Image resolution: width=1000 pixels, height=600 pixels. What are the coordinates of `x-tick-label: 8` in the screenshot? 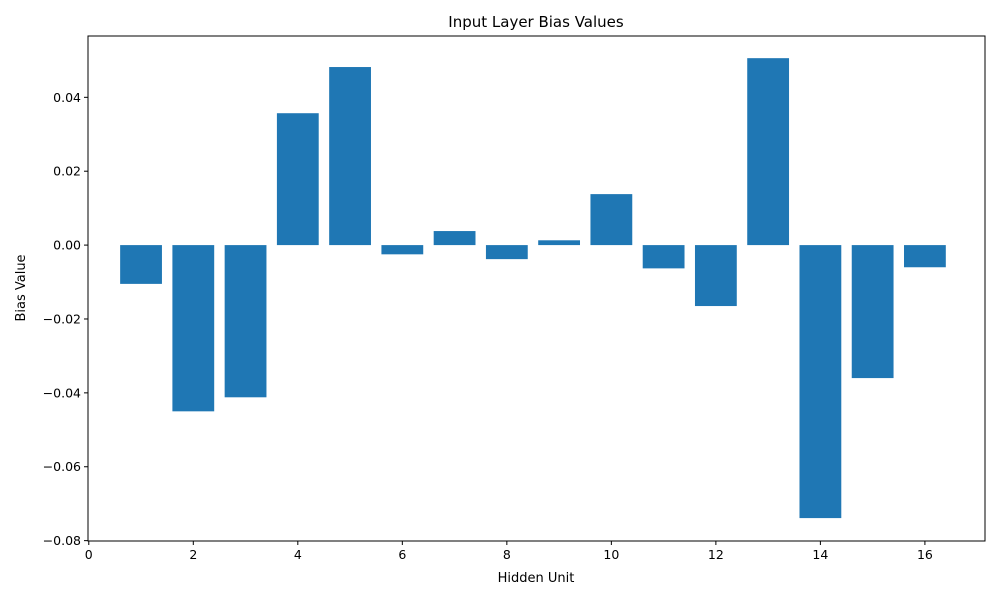 It's located at (507, 554).